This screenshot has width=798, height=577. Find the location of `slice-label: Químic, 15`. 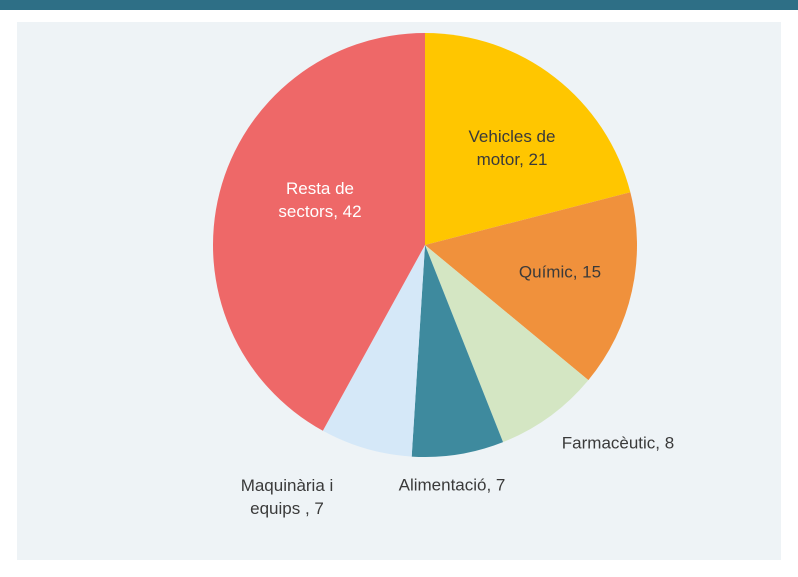

slice-label: Químic, 15 is located at coordinates (560, 272).